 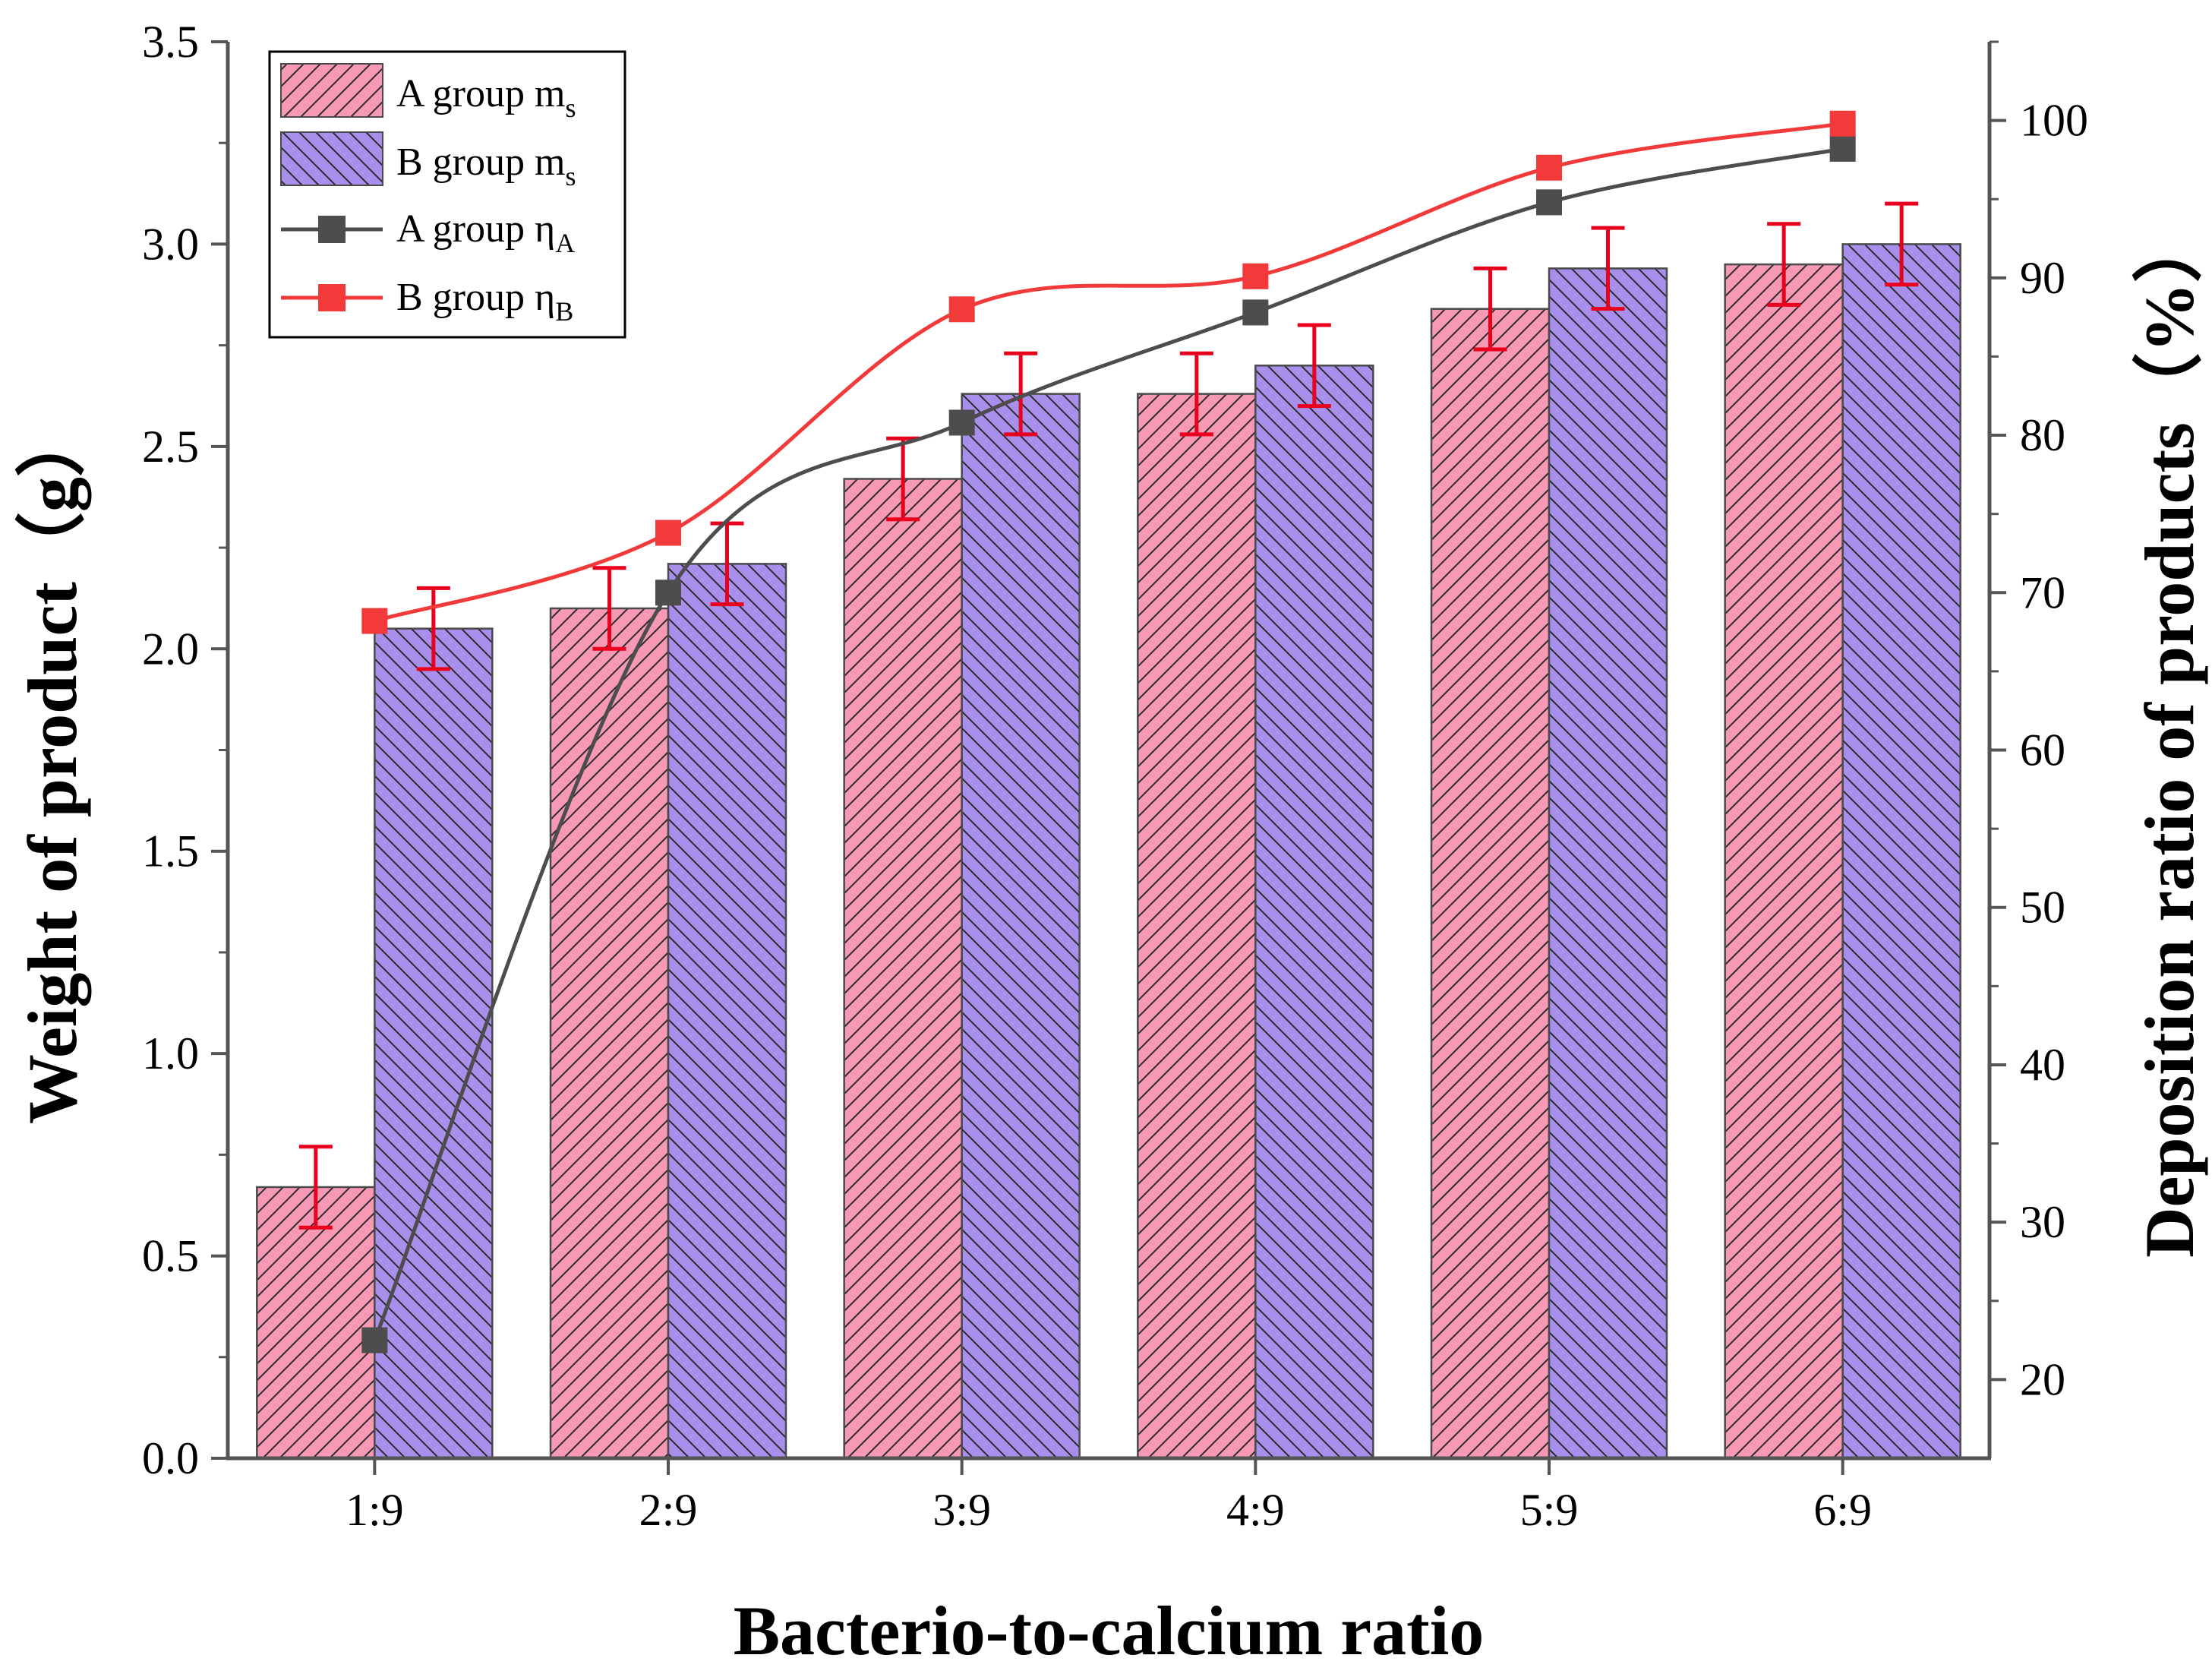 I want to click on y2-axis-title: Deposition ratio of products（%）, so click(x=2169, y=735).